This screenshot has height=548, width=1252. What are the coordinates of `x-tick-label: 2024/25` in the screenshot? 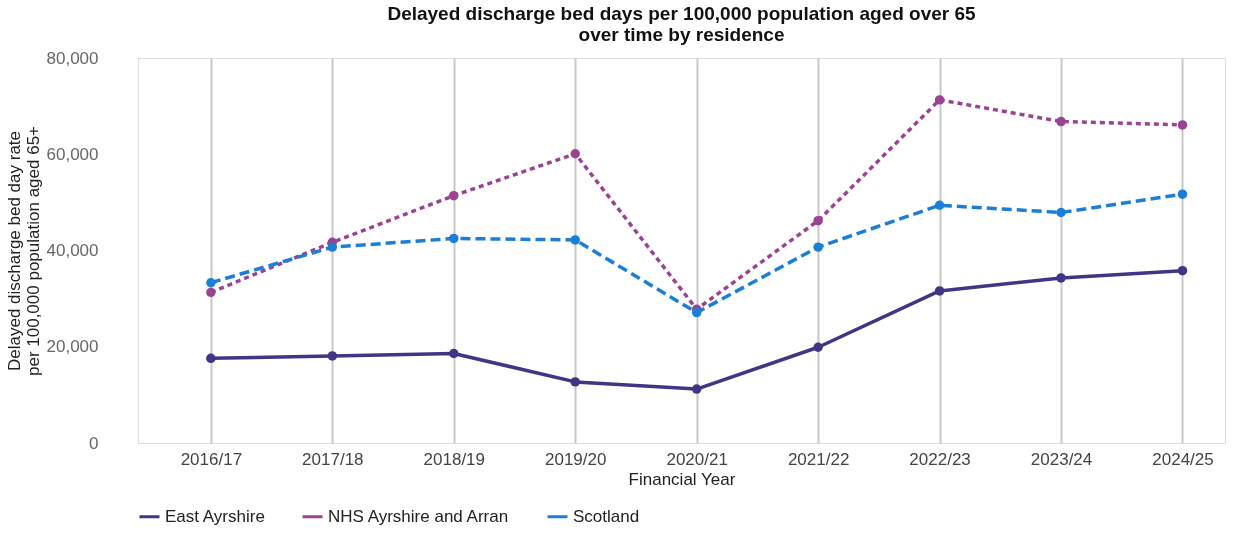 It's located at (1183, 459).